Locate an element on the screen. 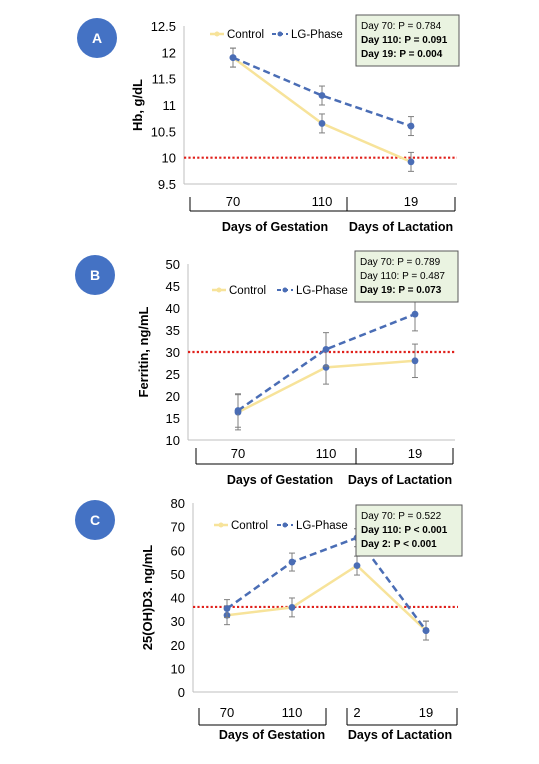  p-value-line: Day 70: P = 0.789 is located at coordinates (400, 262).